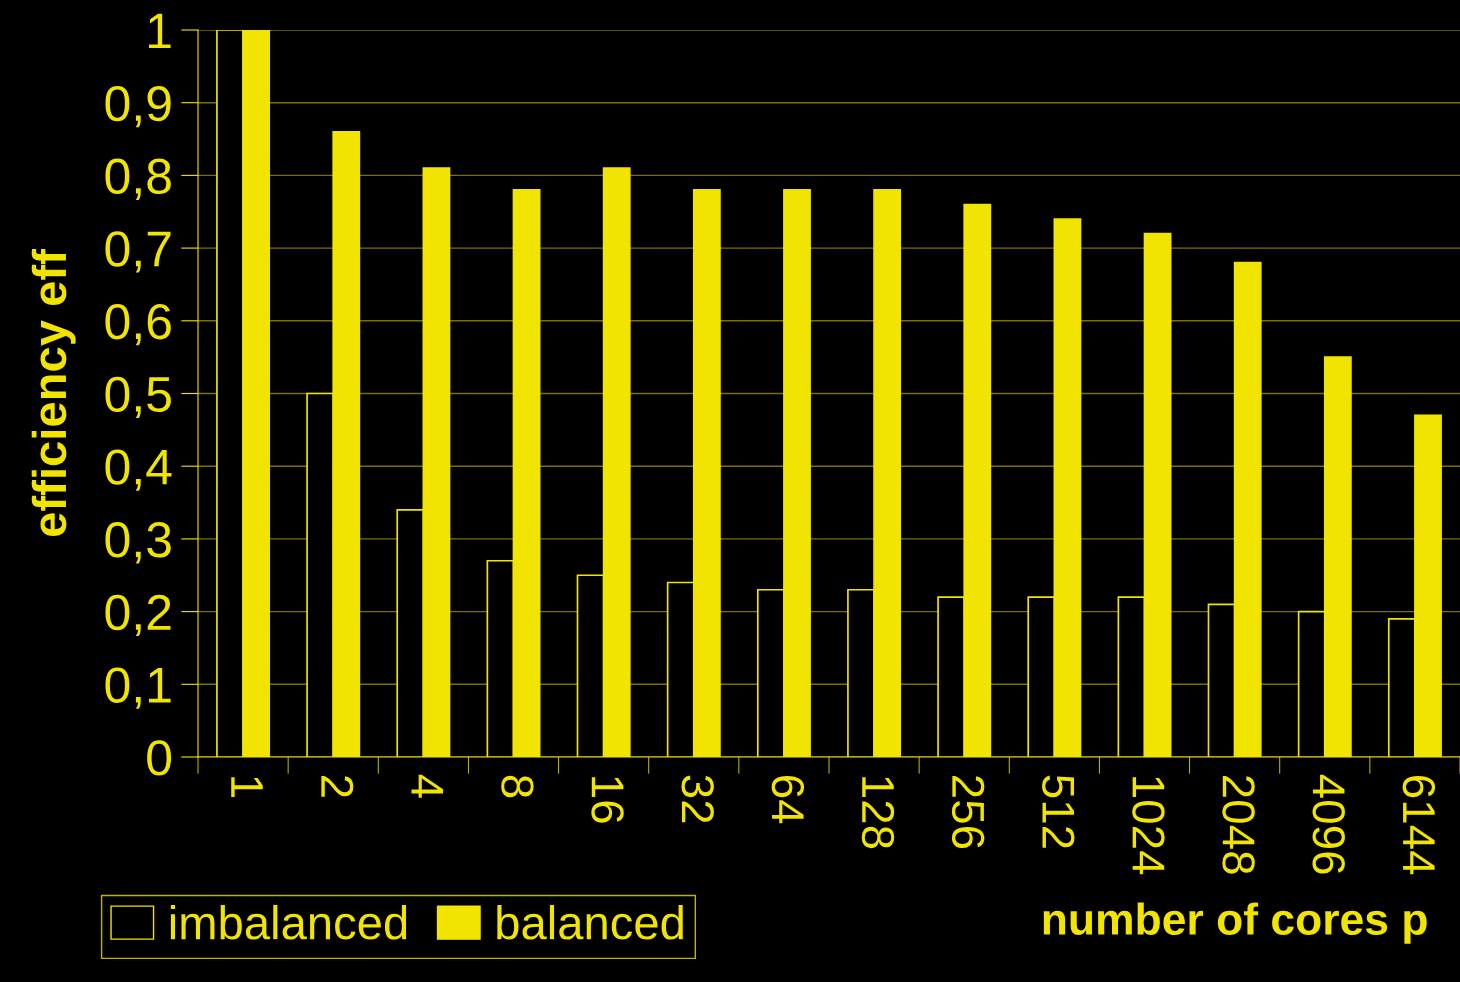  What do you see at coordinates (138, 325) in the screenshot?
I see `y-tick-label: 0,6` at bounding box center [138, 325].